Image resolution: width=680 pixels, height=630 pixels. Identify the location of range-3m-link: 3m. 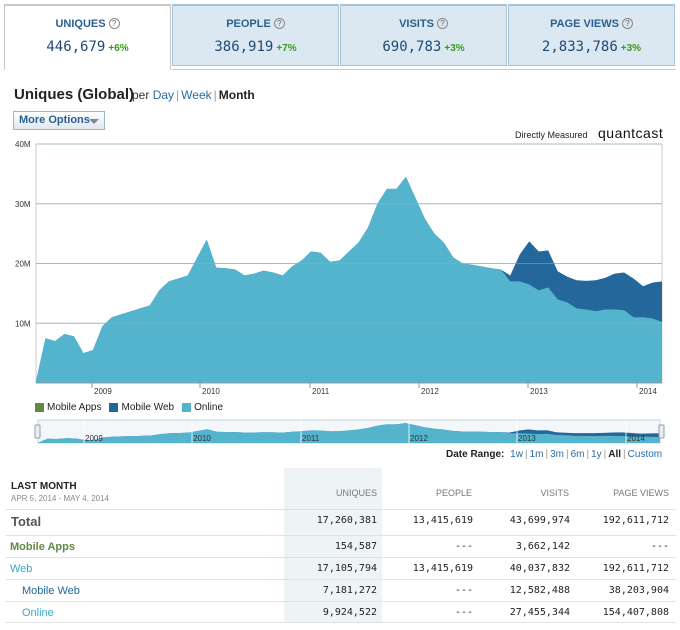
(557, 454).